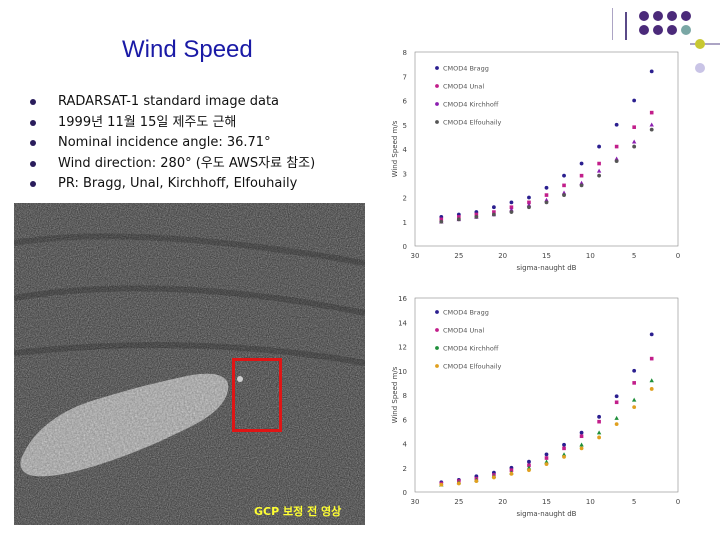 The image size is (720, 540). What do you see at coordinates (471, 349) in the screenshot?
I see `legend-label: CMOD4 Kirchhoff` at bounding box center [471, 349].